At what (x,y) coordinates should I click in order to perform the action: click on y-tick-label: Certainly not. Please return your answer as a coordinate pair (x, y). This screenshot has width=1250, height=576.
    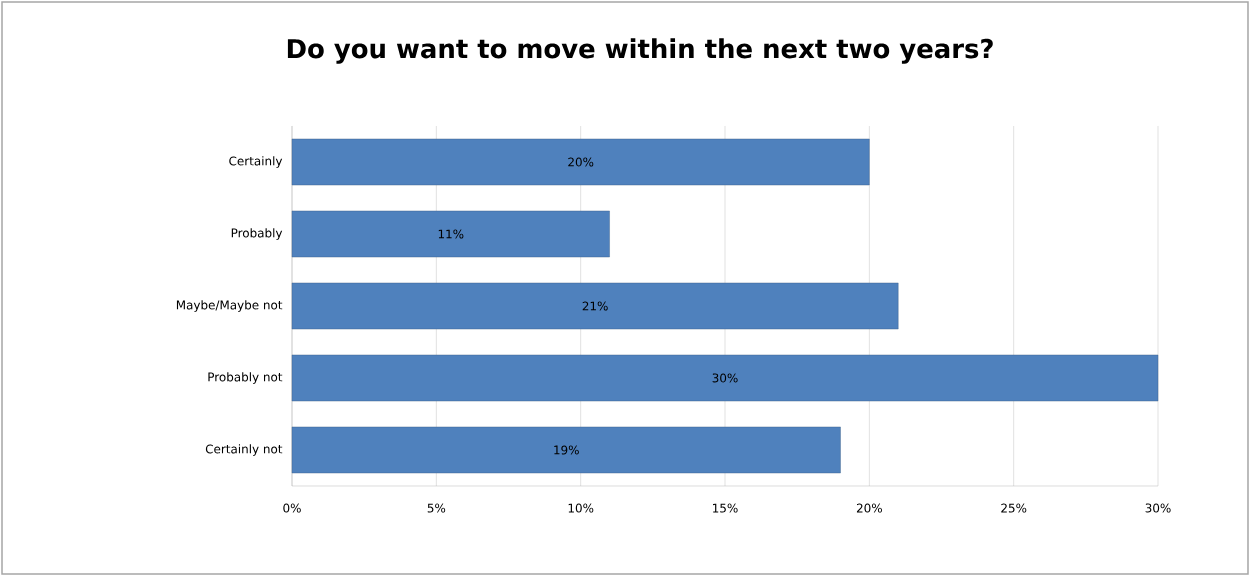
    Looking at the image, I should click on (244, 450).